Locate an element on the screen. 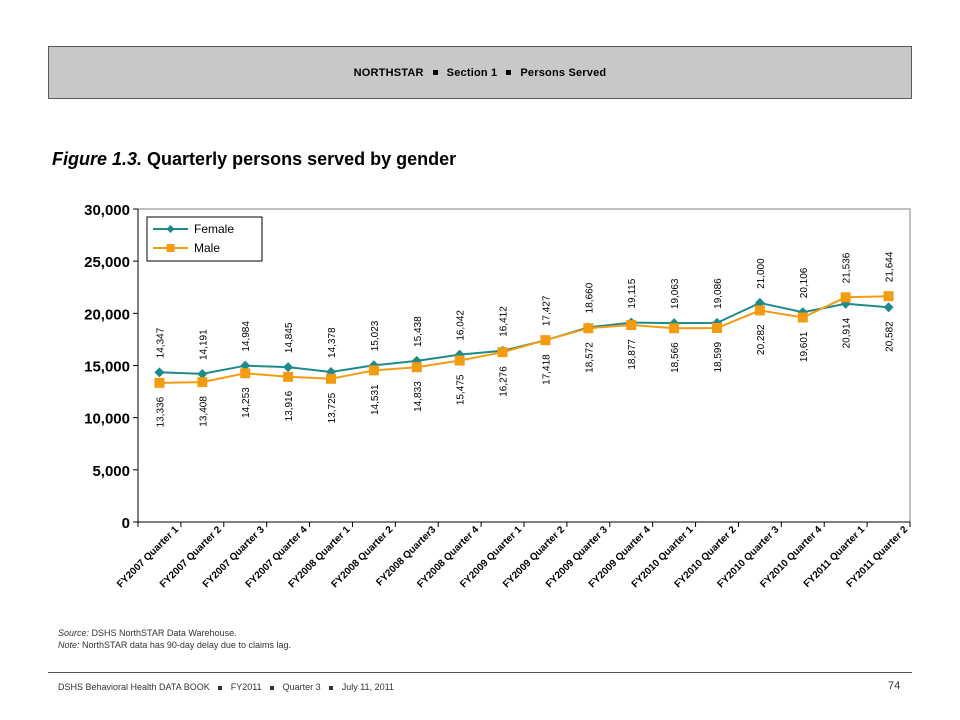 This screenshot has width=960, height=720. series-markers is located at coordinates (524, 339).